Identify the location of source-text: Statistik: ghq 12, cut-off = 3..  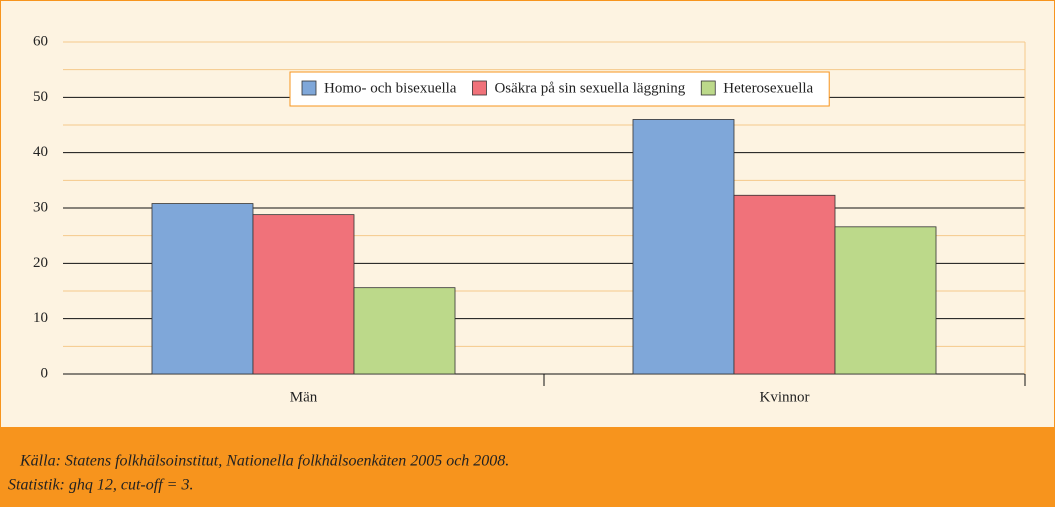
(100, 485).